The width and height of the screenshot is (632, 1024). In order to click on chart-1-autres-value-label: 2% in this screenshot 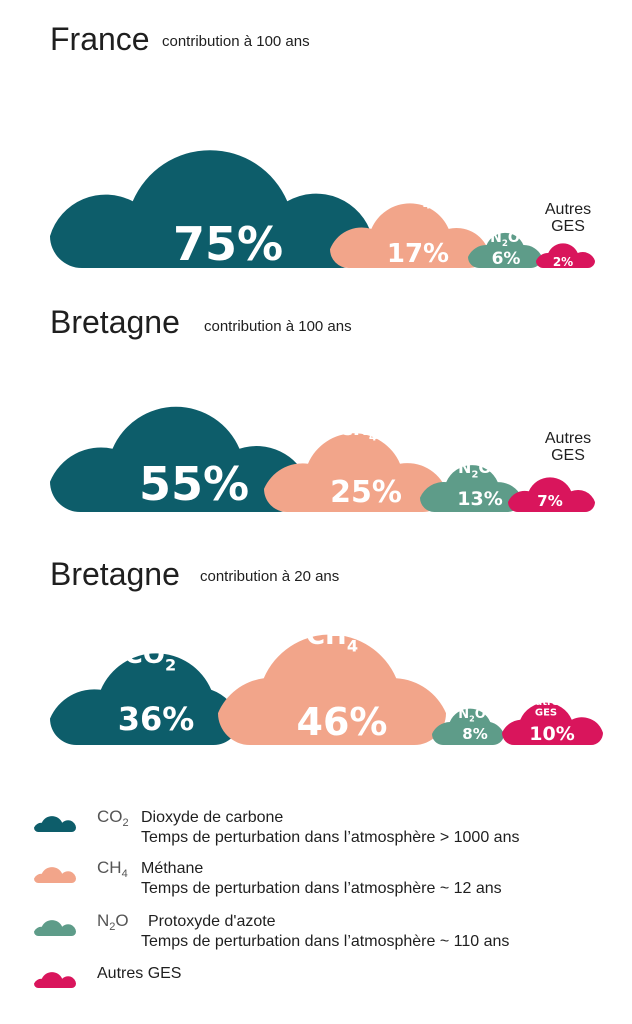, I will do `click(563, 262)`.